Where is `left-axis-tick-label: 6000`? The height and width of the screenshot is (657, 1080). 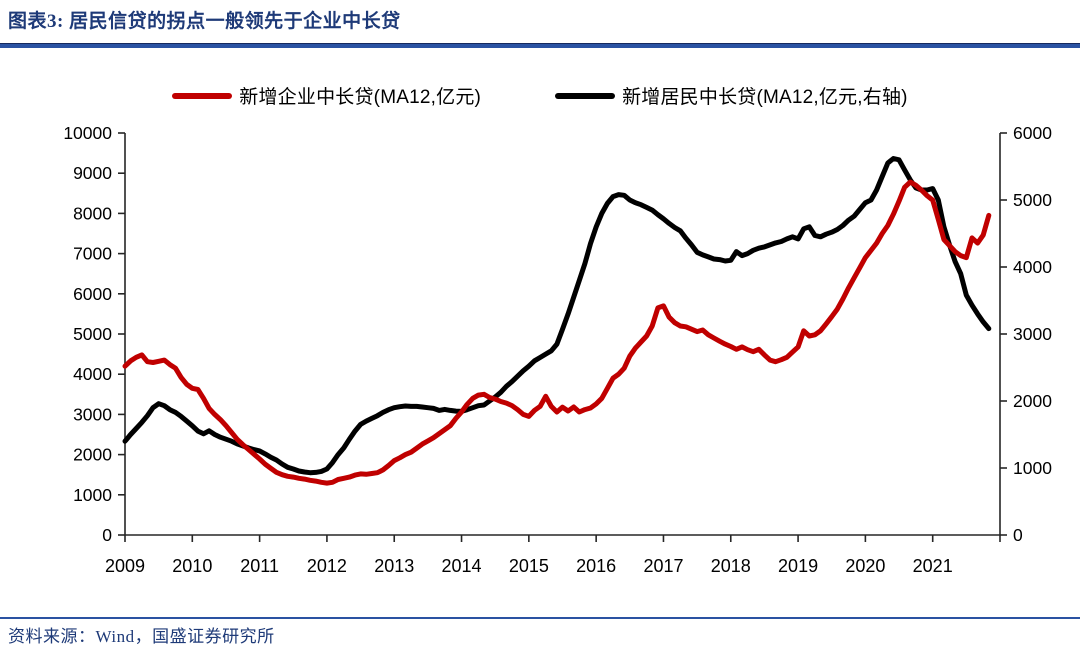
left-axis-tick-label: 6000 is located at coordinates (92, 294).